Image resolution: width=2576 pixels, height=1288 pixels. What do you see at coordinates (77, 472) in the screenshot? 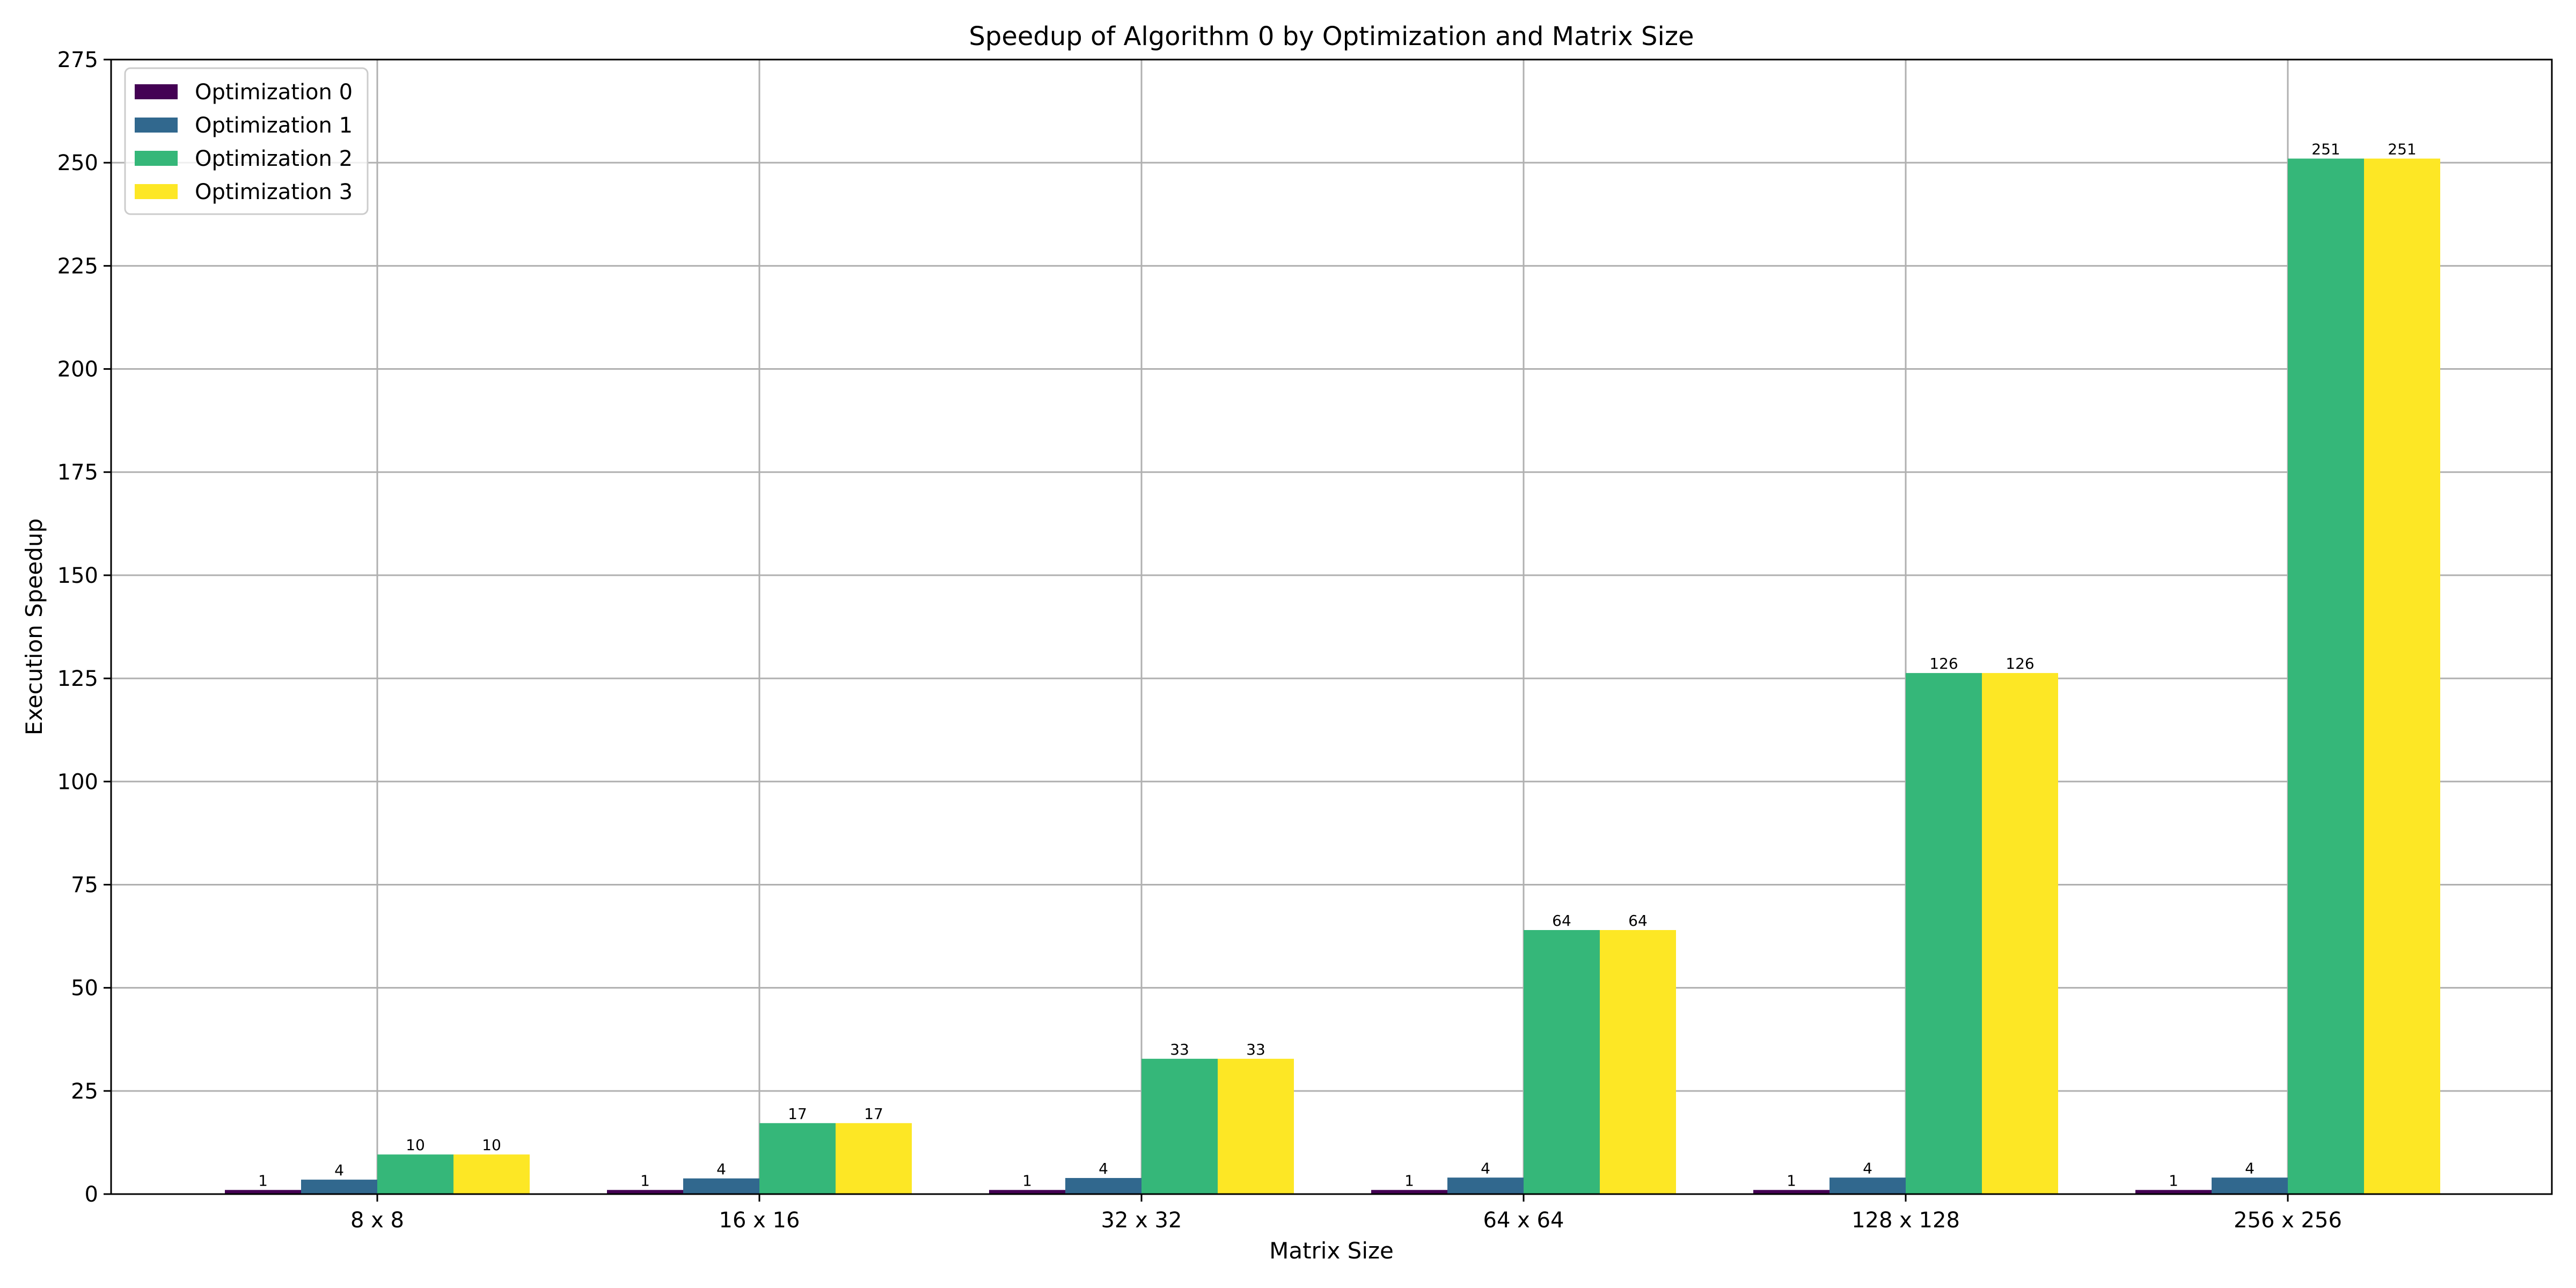
I see `y-tick-label: 175` at bounding box center [77, 472].